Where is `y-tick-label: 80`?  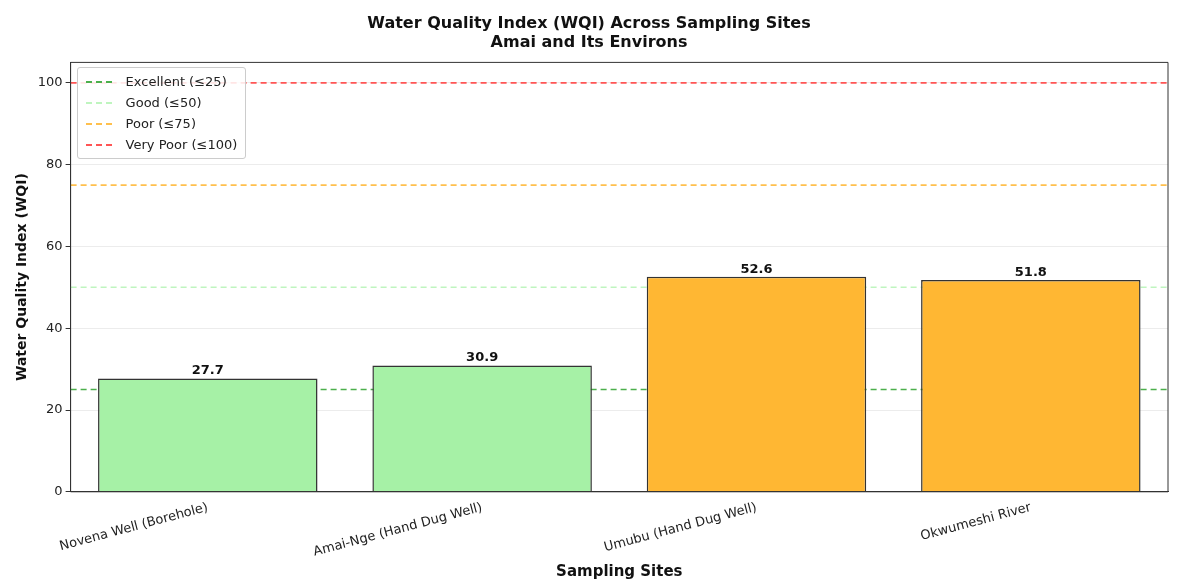
y-tick-label: 80 is located at coordinates (54, 164).